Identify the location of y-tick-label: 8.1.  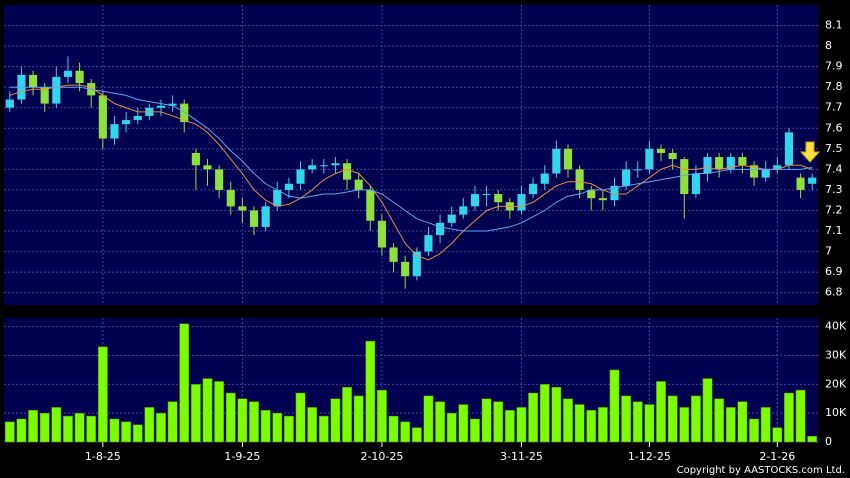
(834, 25).